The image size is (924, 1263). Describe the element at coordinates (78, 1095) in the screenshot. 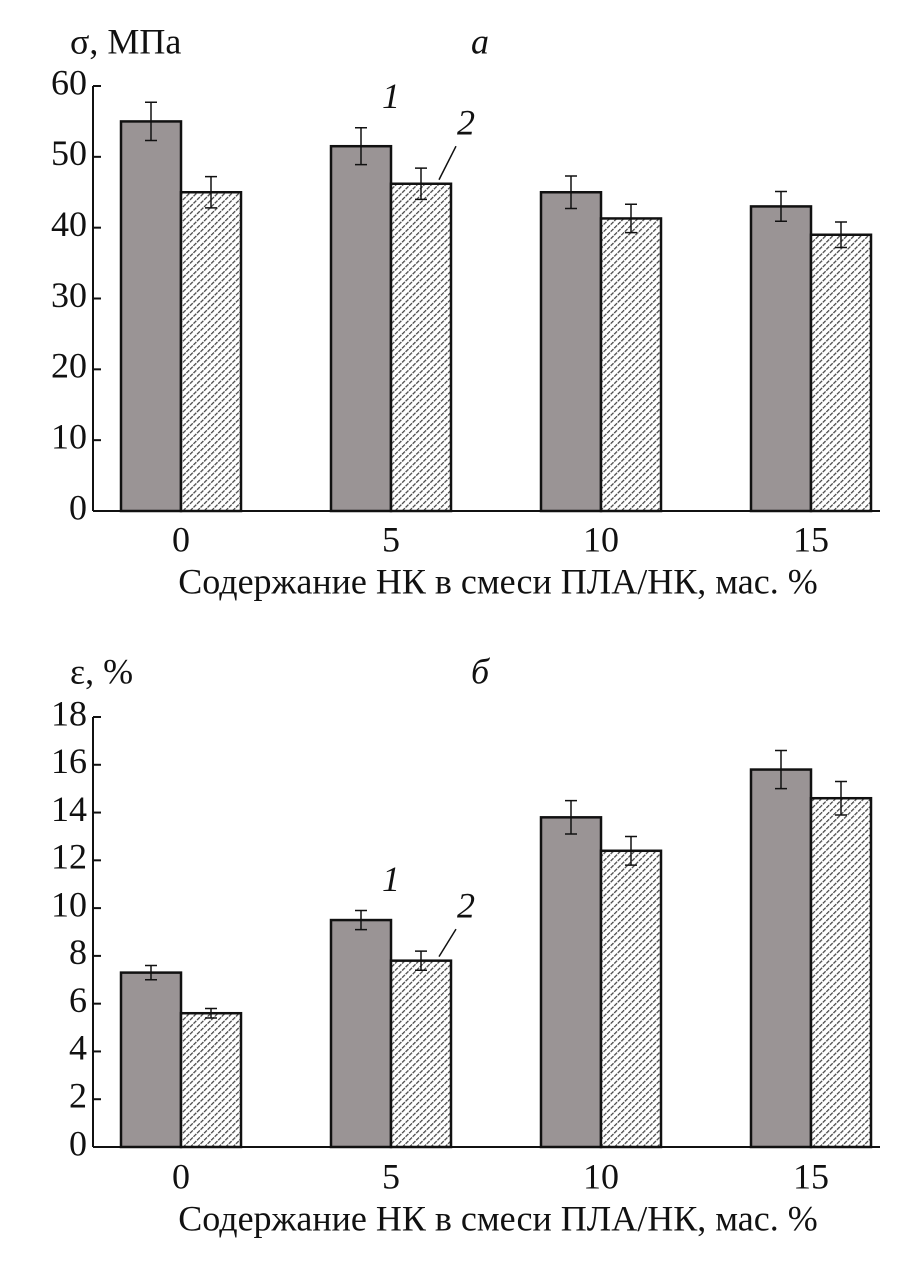

I see `y-tick-label: 2` at that location.